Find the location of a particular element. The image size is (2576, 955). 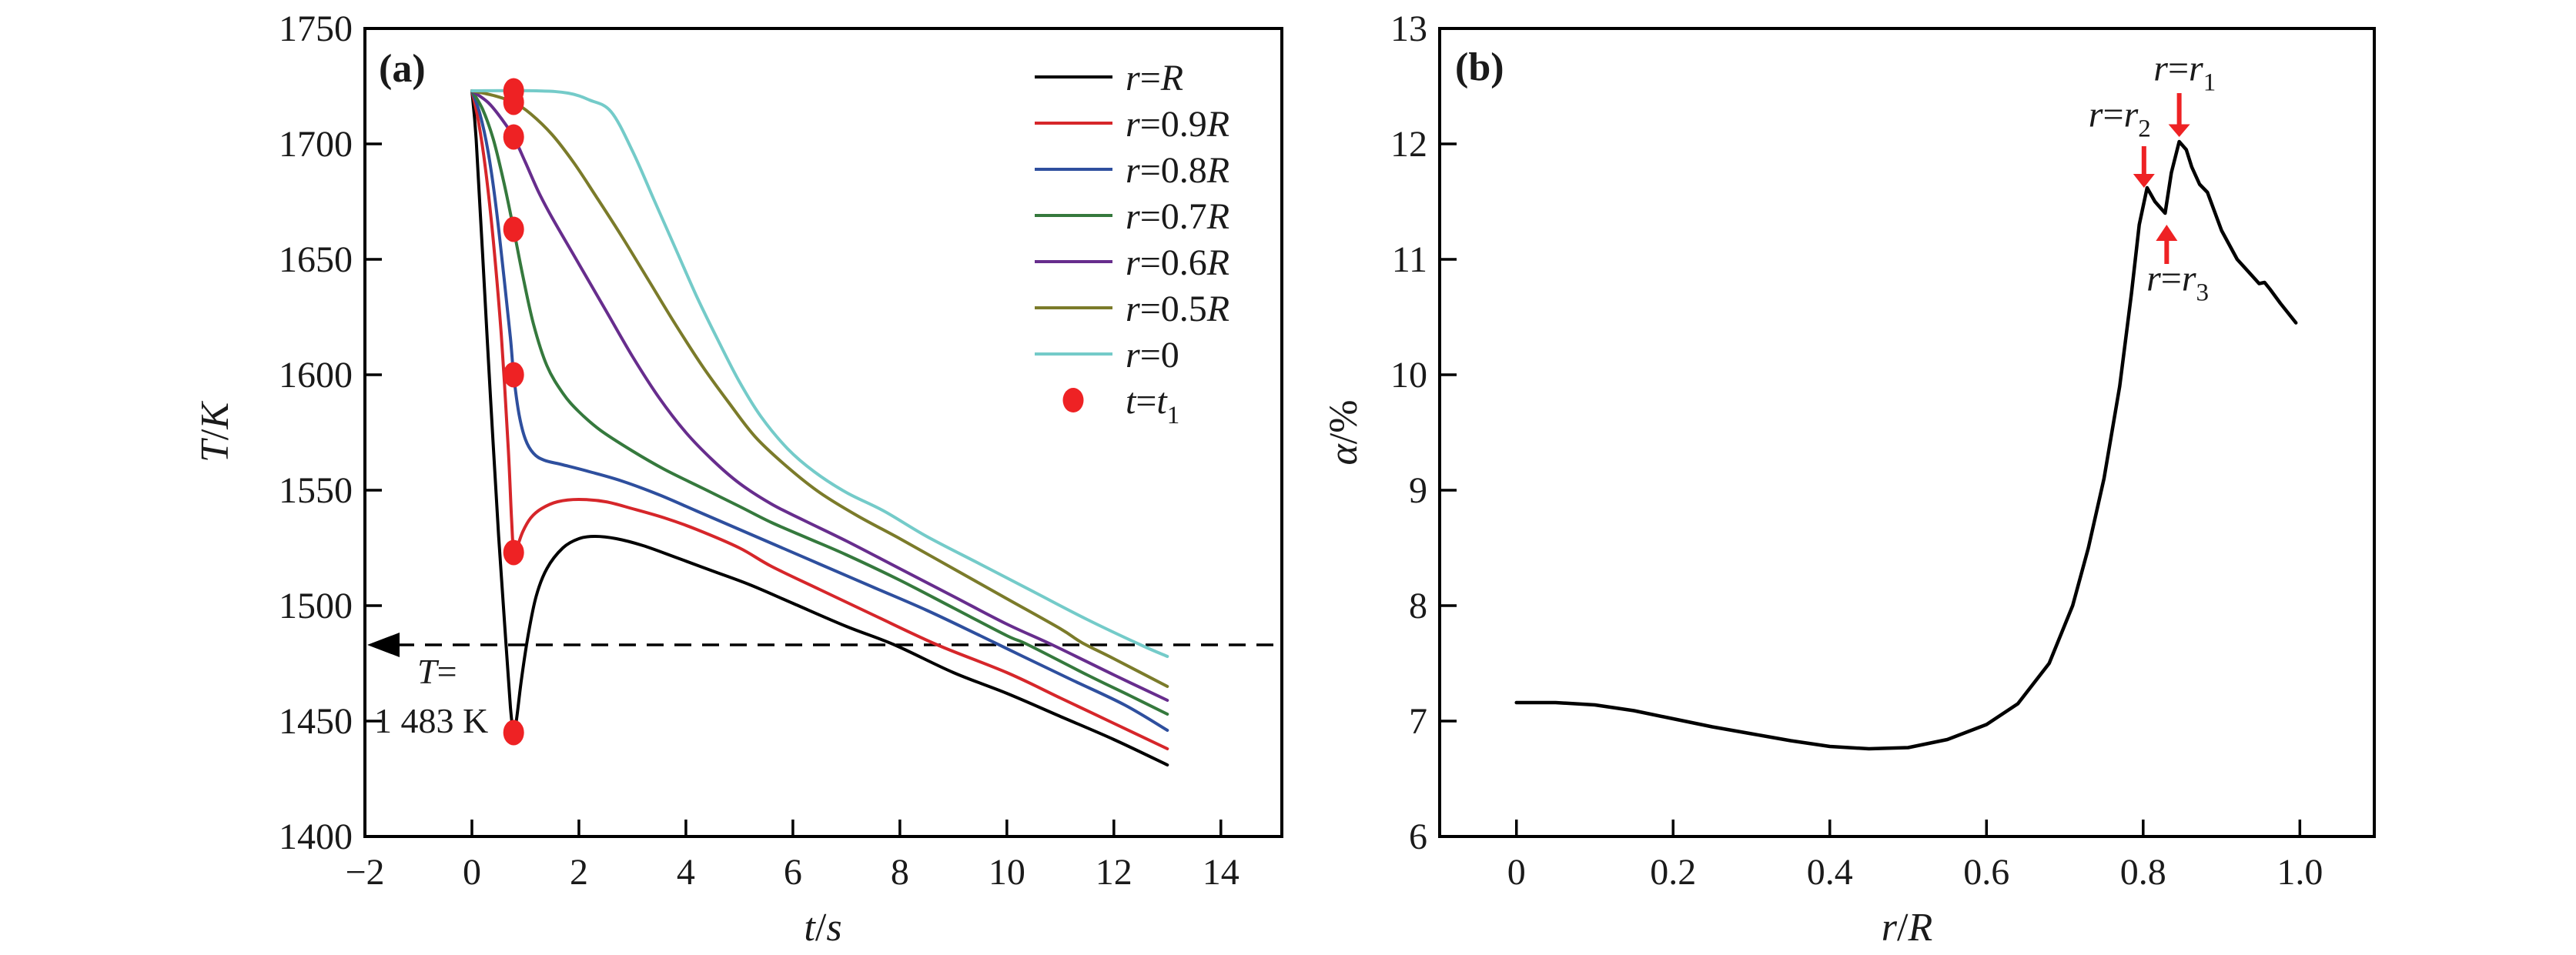

x-tick-label: 8 is located at coordinates (900, 872).